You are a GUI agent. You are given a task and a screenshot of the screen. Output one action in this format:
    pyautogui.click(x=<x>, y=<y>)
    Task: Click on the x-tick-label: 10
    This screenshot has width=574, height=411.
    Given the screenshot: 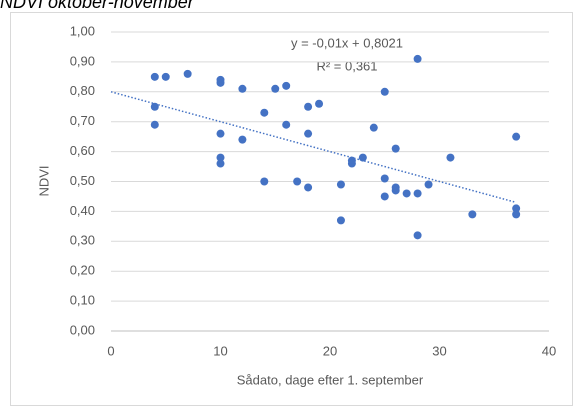 What is the action you would take?
    pyautogui.click(x=220, y=350)
    